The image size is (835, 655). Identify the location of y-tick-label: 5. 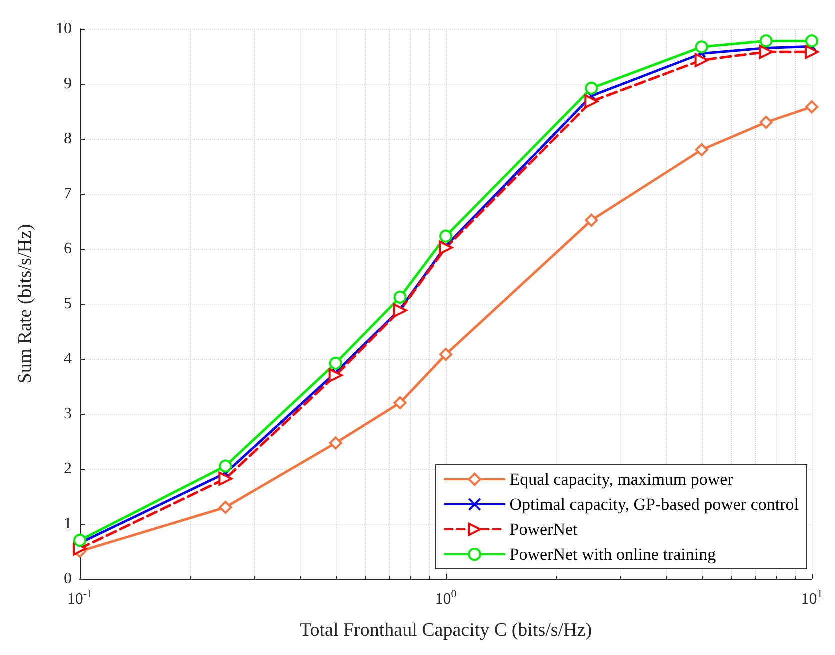
(68, 304).